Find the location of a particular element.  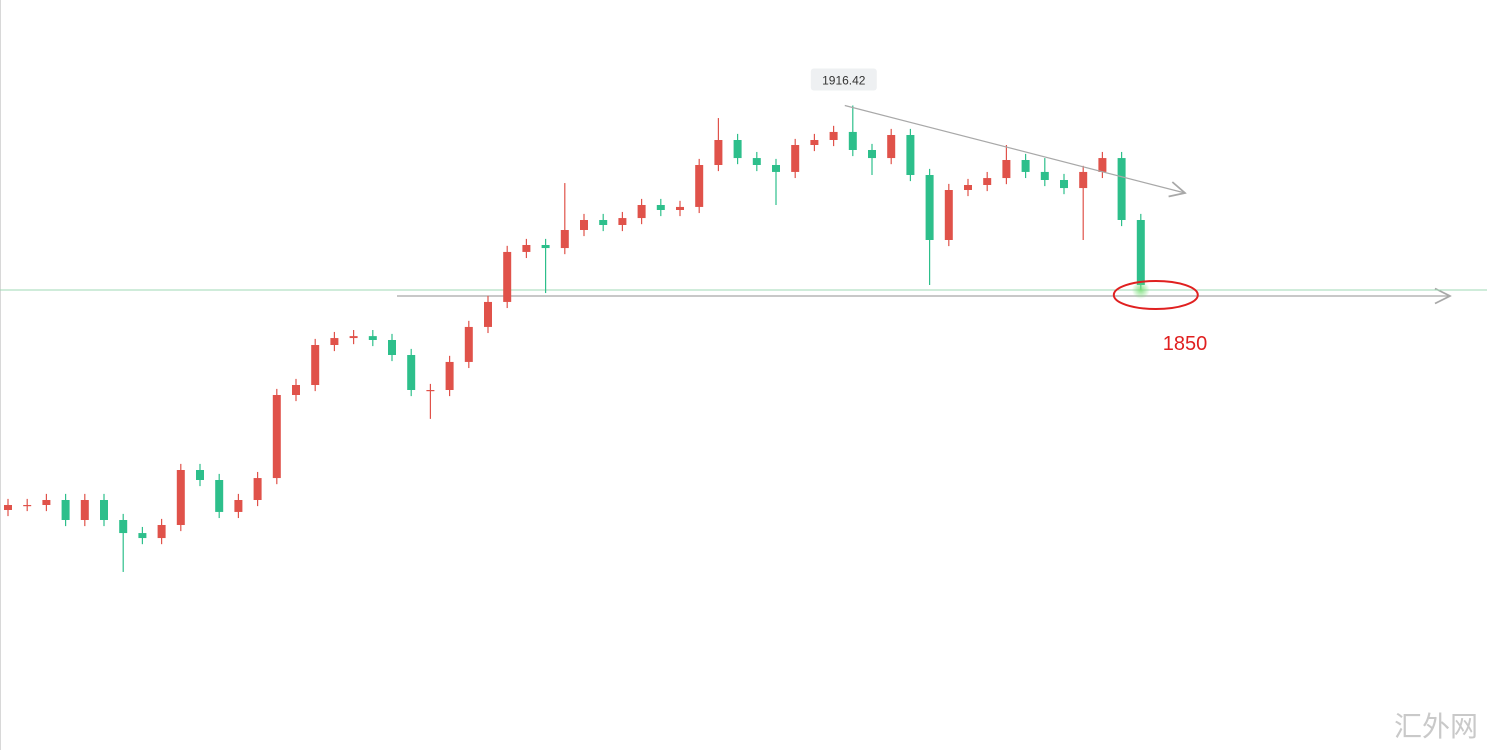

level-label: 1850 is located at coordinates (1185, 344).